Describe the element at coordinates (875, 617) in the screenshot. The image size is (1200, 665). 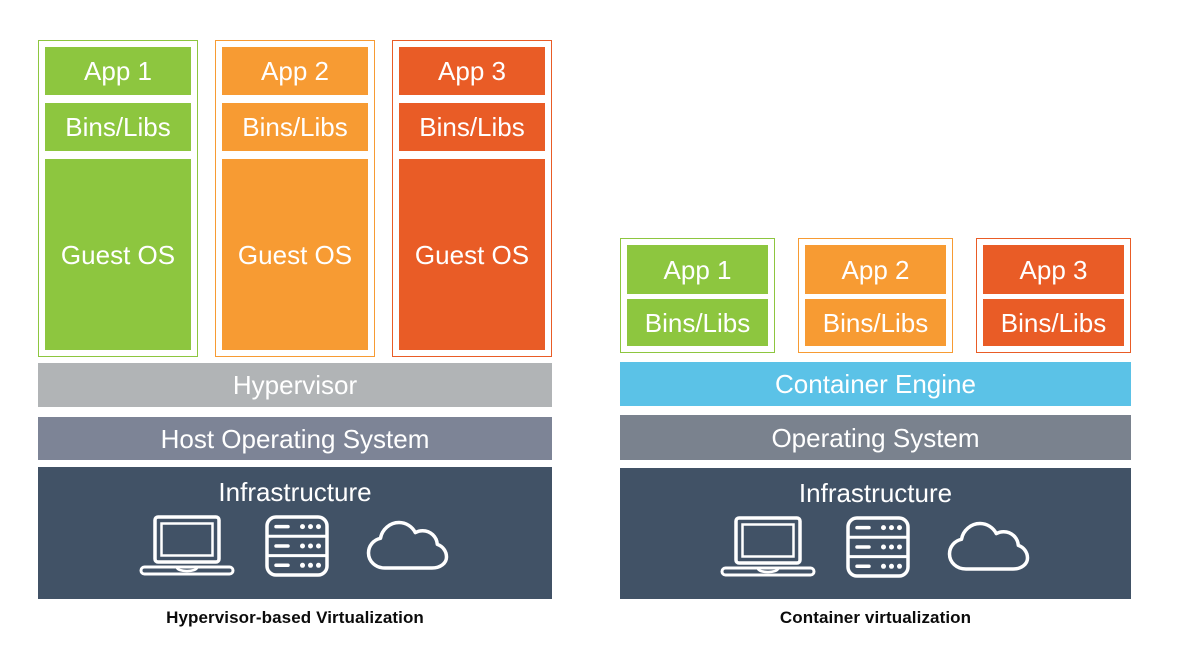
I see `panel-caption: Container virtualization` at that location.